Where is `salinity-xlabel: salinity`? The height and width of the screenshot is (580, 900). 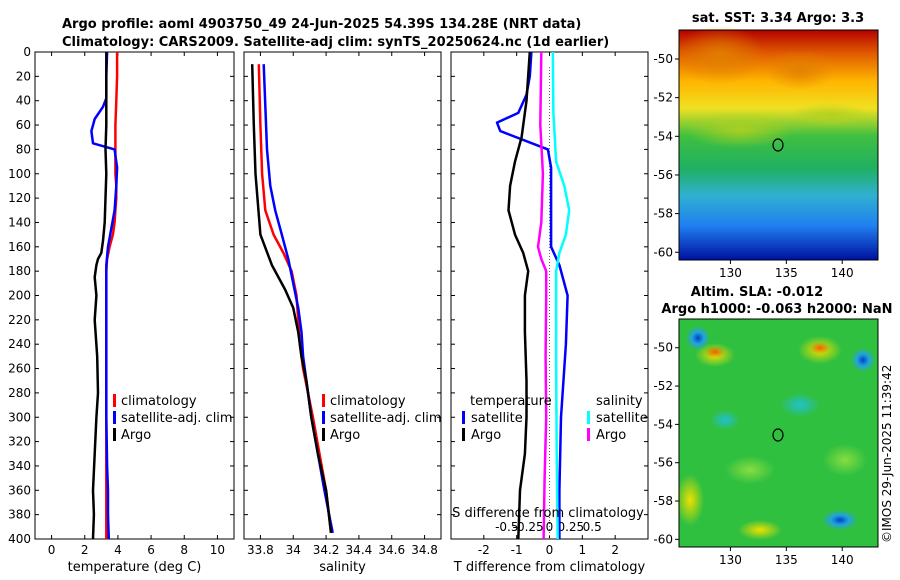
salinity-xlabel: salinity is located at coordinates (342, 567).